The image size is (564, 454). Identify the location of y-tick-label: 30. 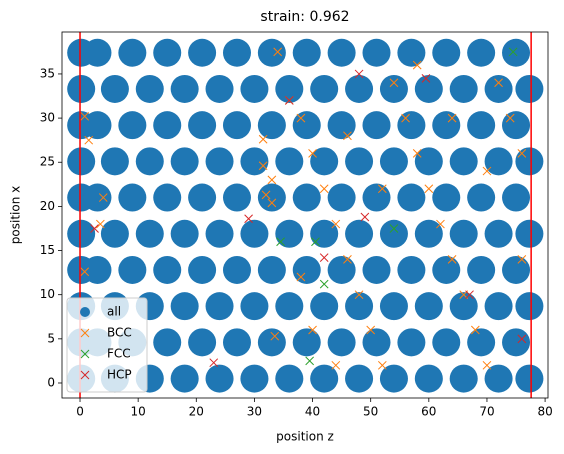
(47, 118).